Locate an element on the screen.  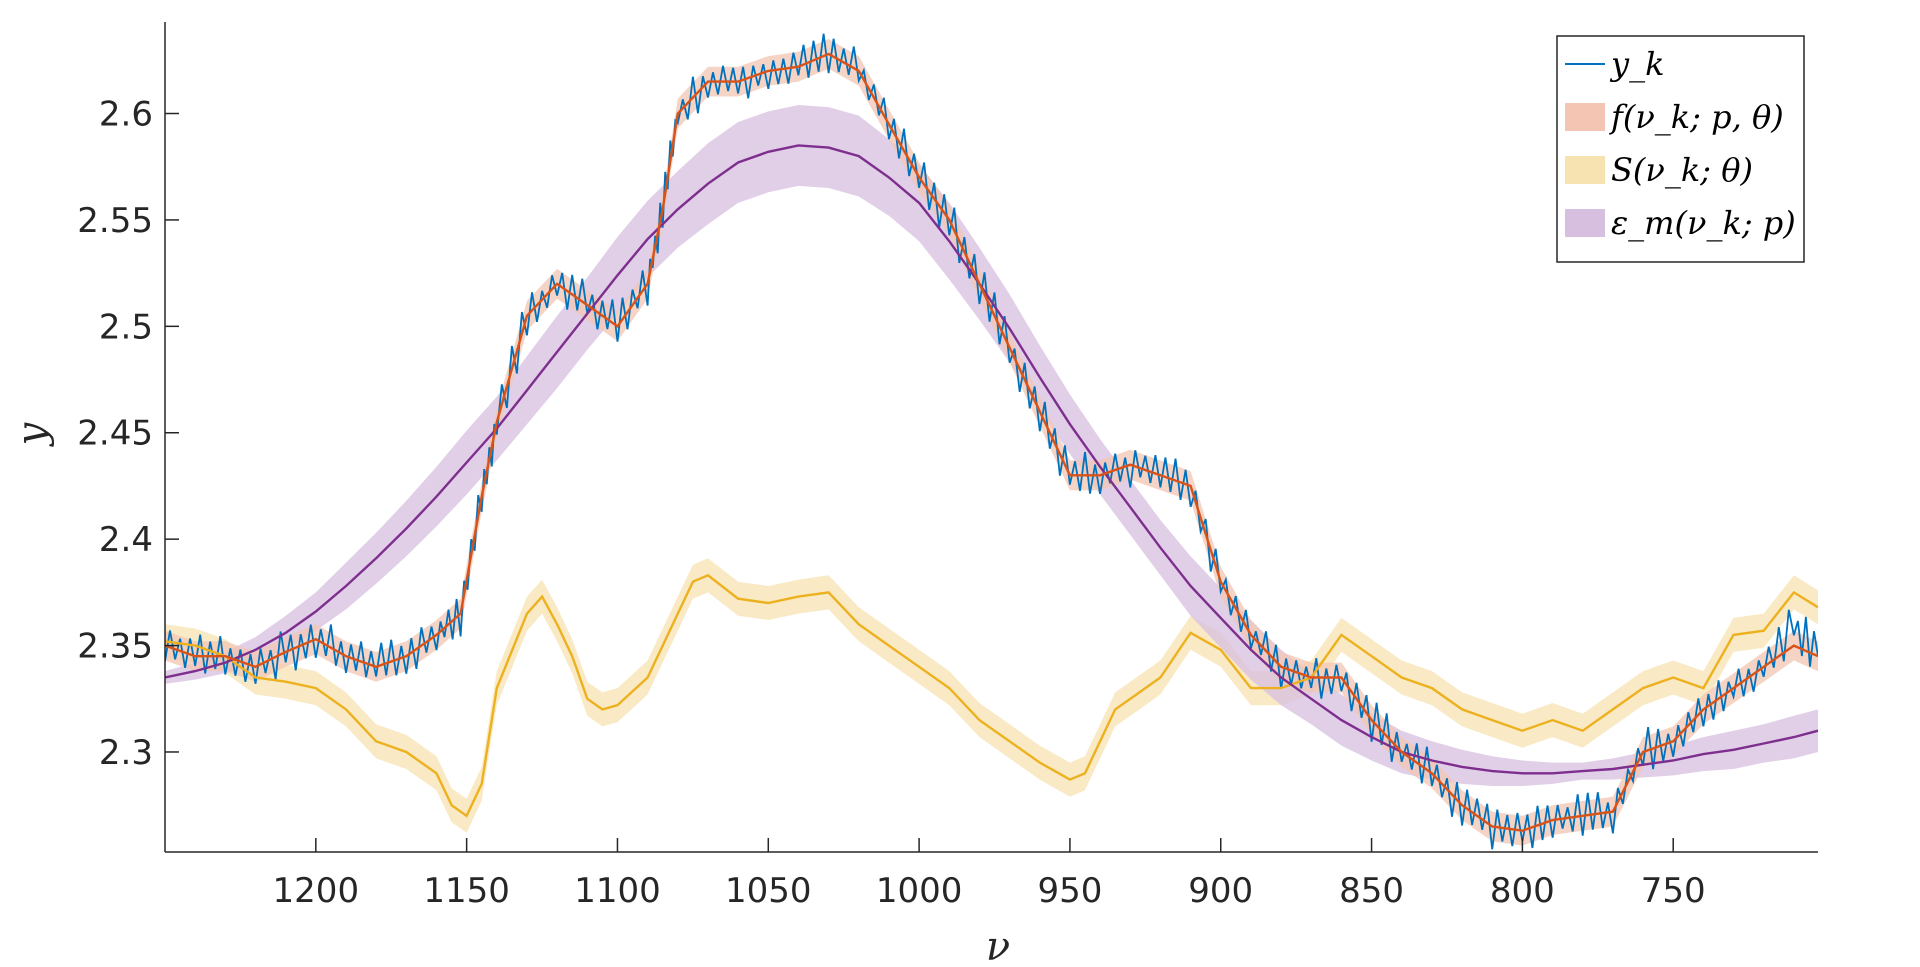
y-tick-label: 2.4 is located at coordinates (126, 540).